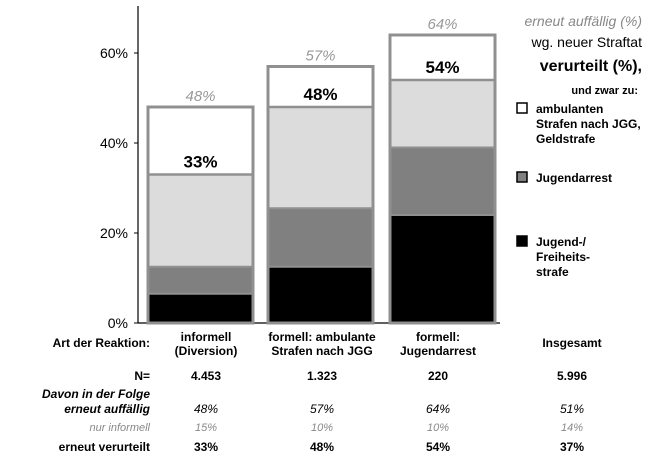  I want to click on n-value-4: 5.996, so click(572, 376).